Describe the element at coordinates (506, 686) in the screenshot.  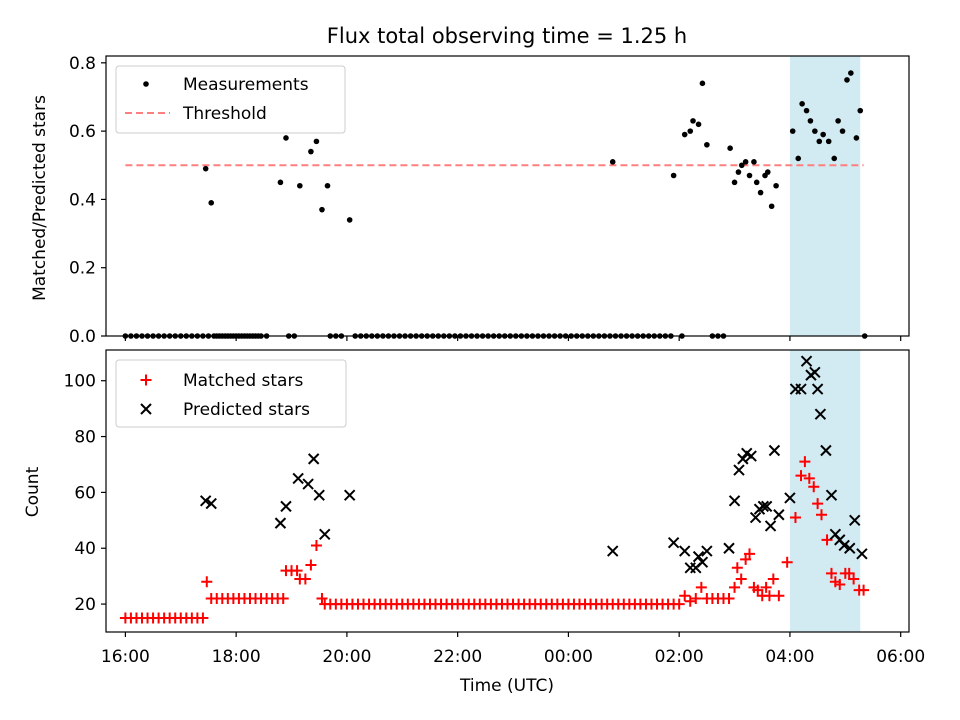
I see `x-axis-label: Time (UTC)` at that location.